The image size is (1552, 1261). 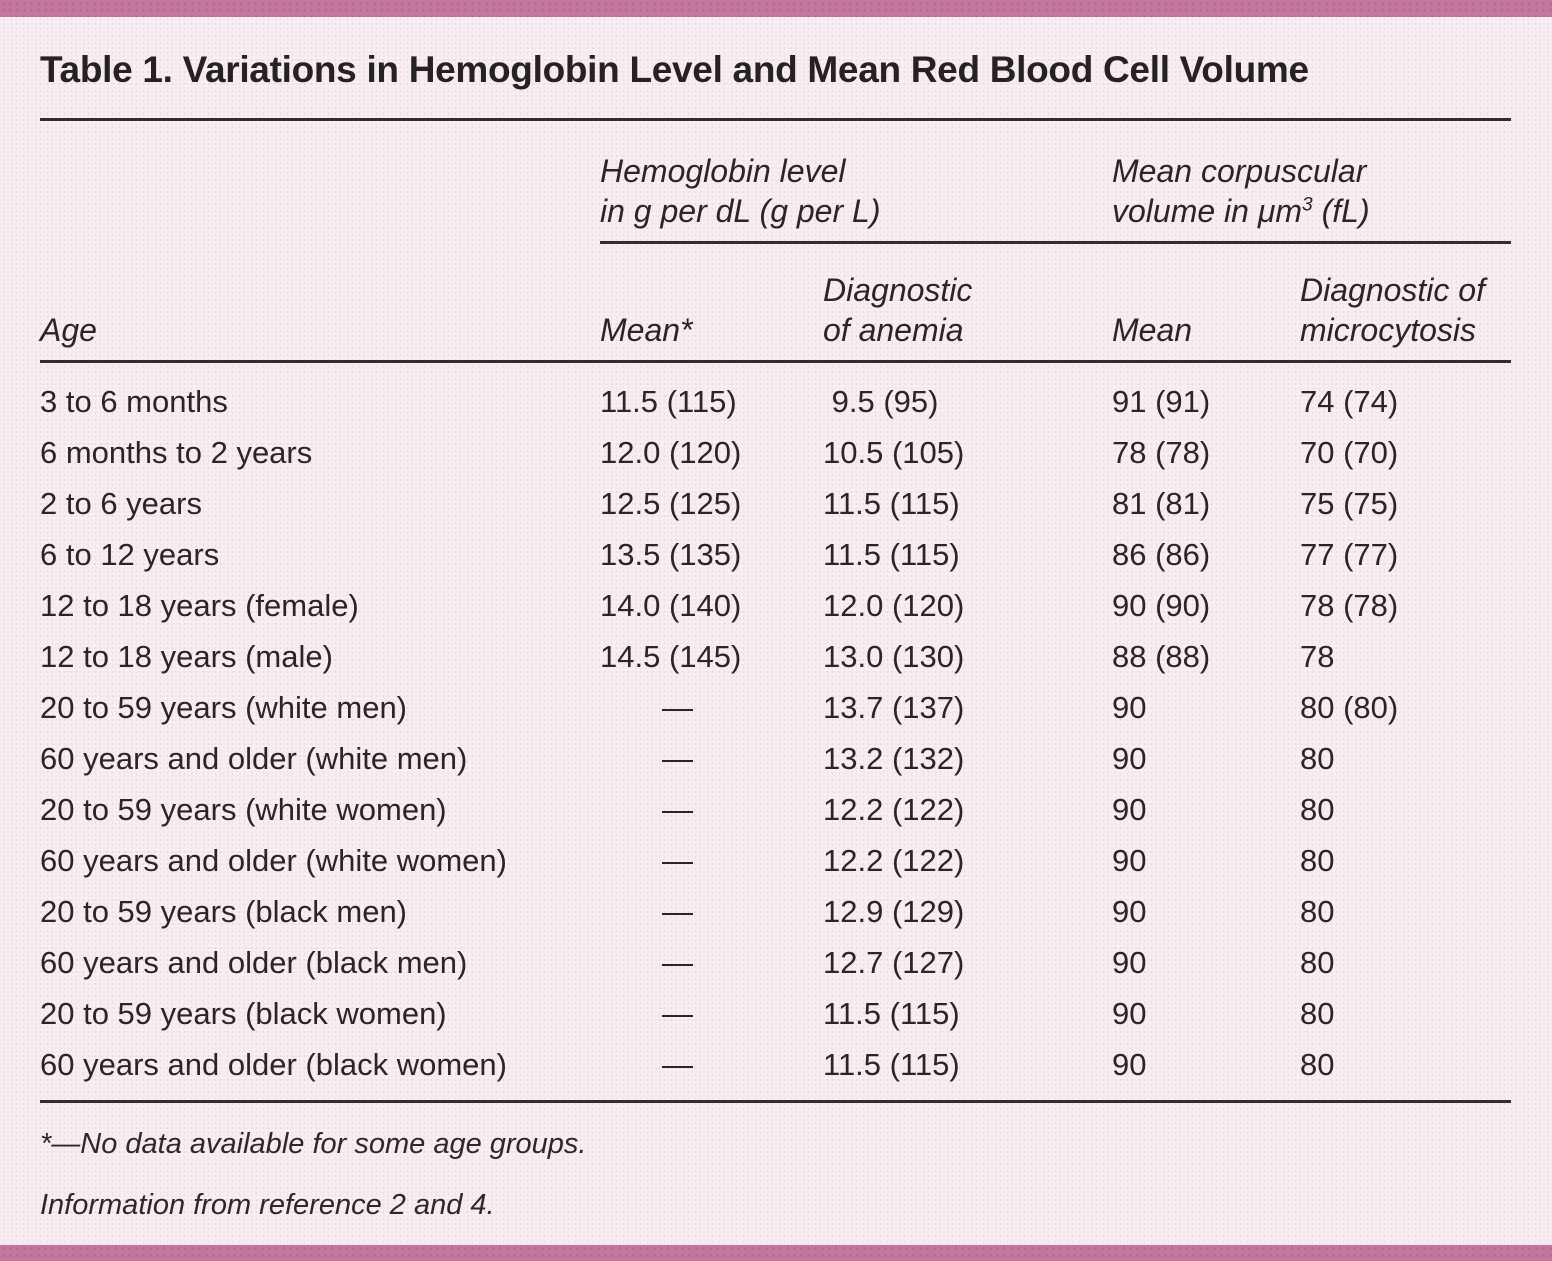 I want to click on column-header-microcytosis-line1: Diagnostic of, so click(x=1392, y=290).